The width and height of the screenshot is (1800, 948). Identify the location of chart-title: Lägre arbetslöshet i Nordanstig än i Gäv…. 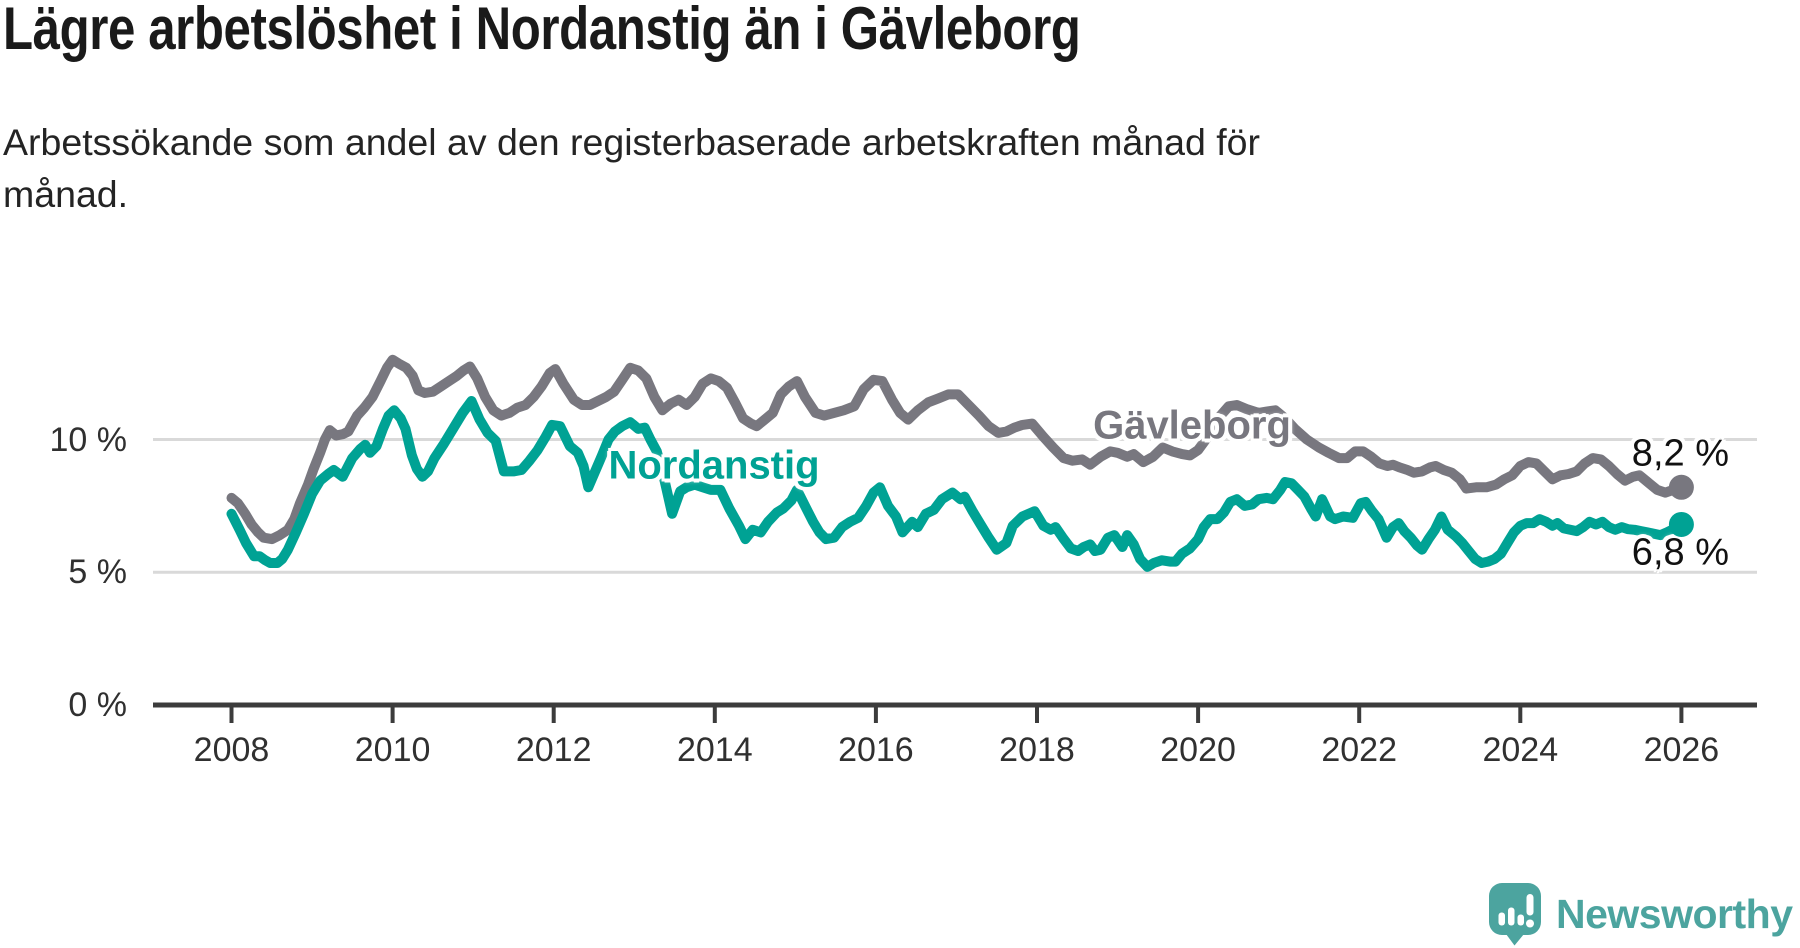
(542, 31).